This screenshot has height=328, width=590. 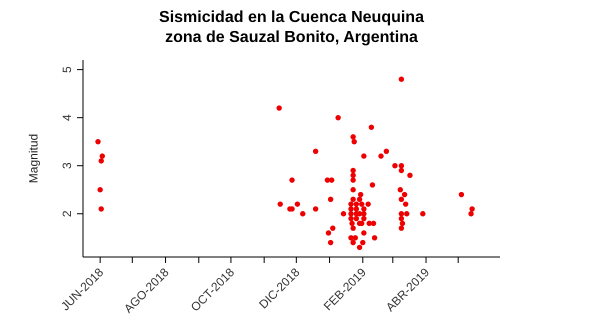 What do you see at coordinates (292, 28) in the screenshot?
I see `chart-title: Sismicidad en la Cuenca Neuquina zona de Sauzal Bonito, Argentina` at bounding box center [292, 28].